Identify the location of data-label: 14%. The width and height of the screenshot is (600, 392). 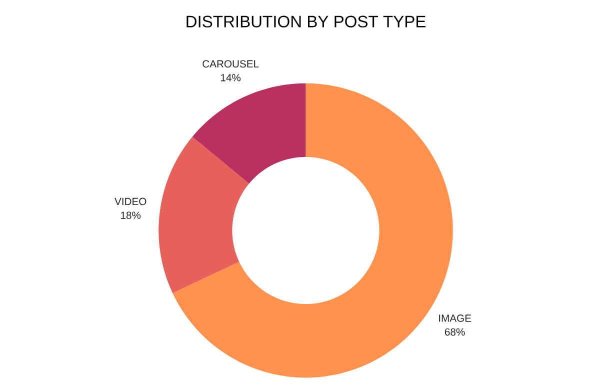
(231, 78).